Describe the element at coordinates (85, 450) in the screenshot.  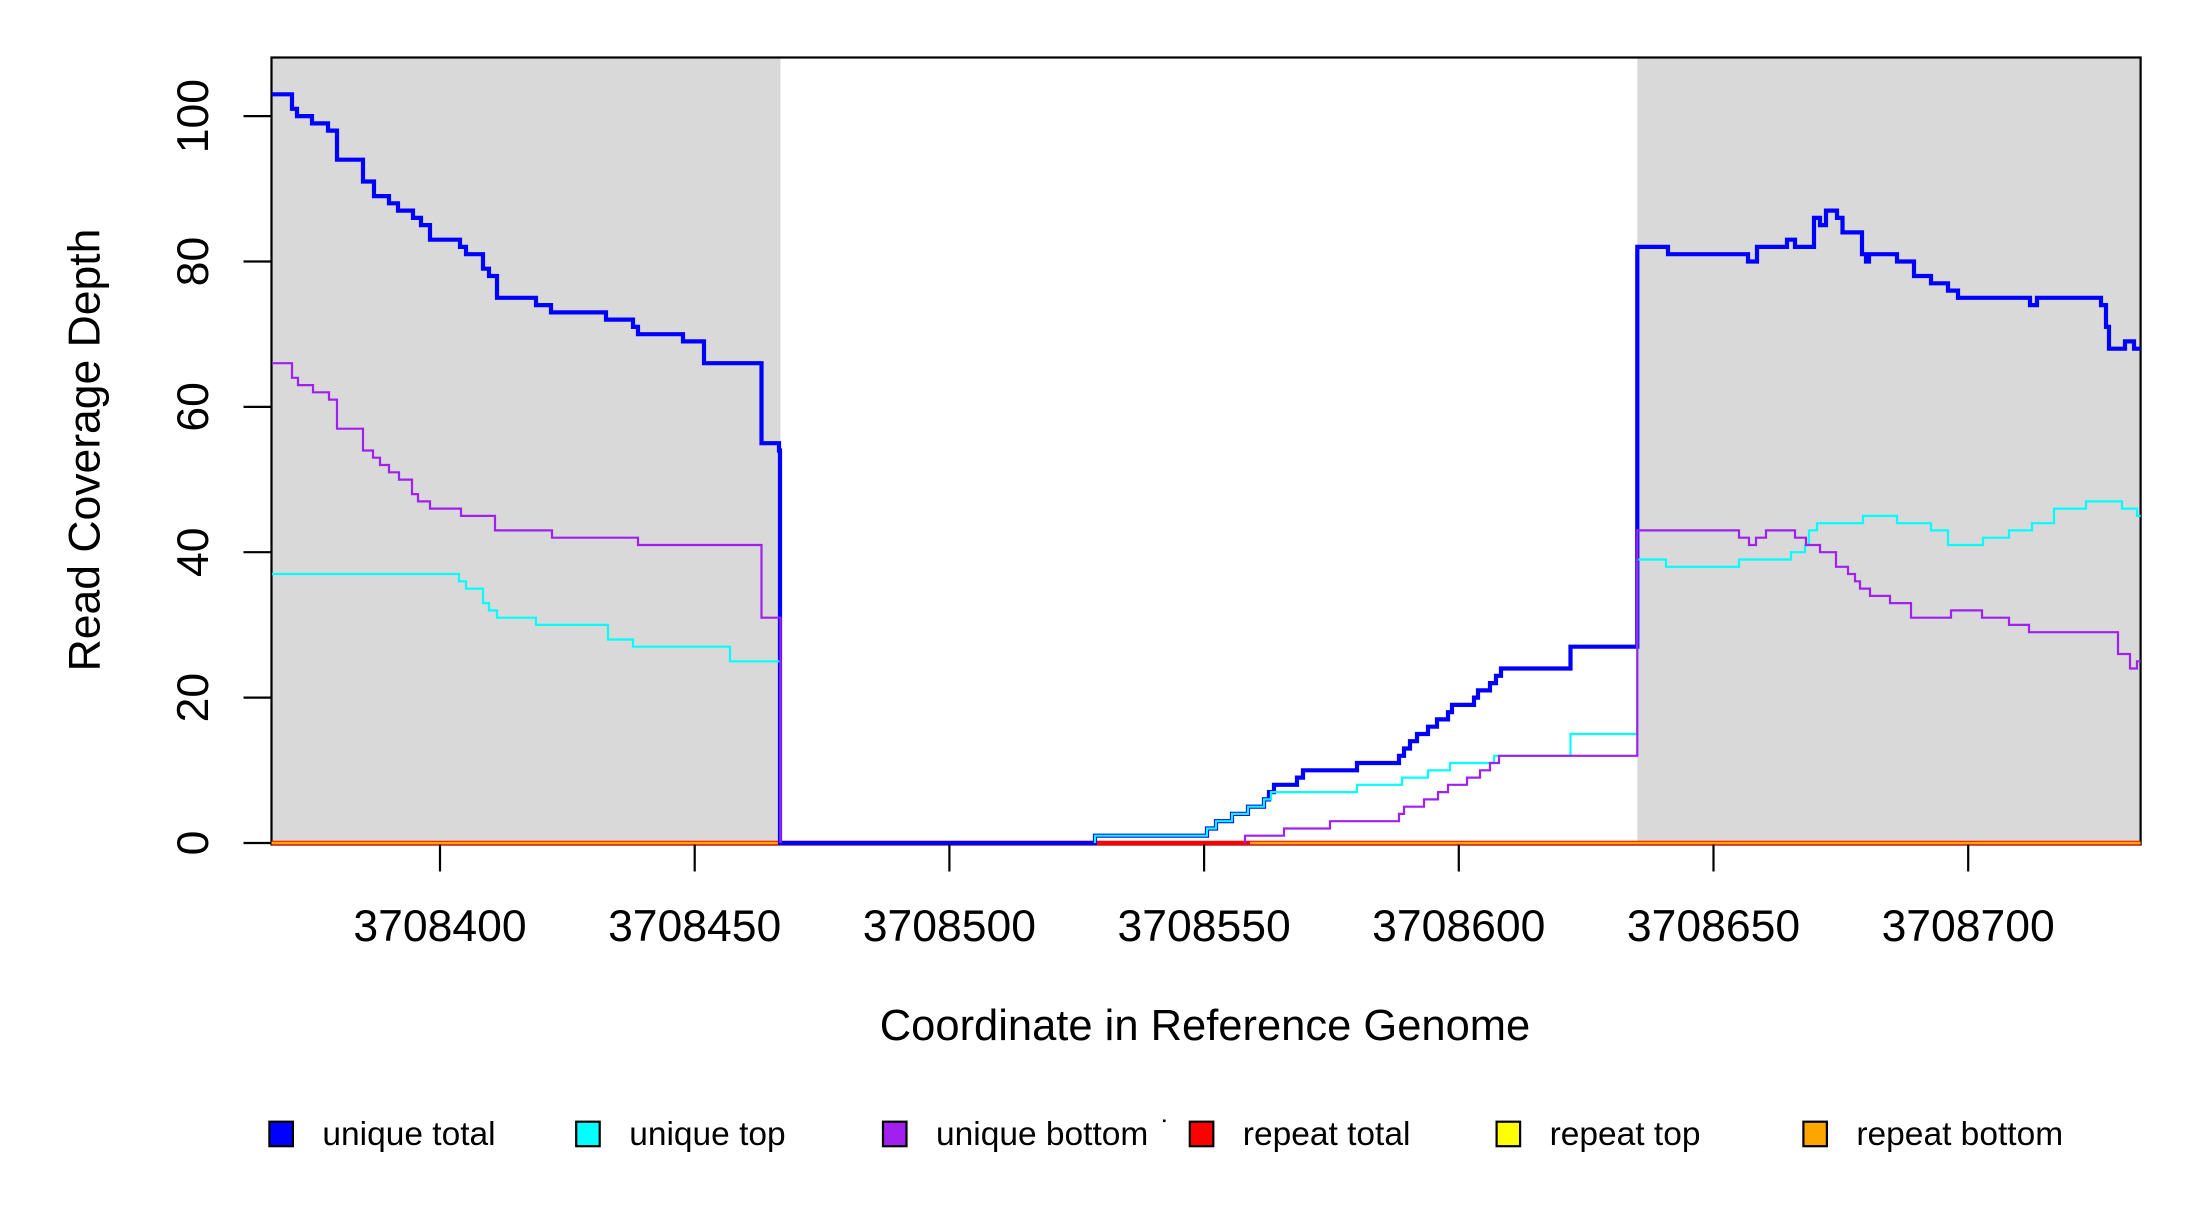
I see `svg-text: Read Coverage Depth` at that location.